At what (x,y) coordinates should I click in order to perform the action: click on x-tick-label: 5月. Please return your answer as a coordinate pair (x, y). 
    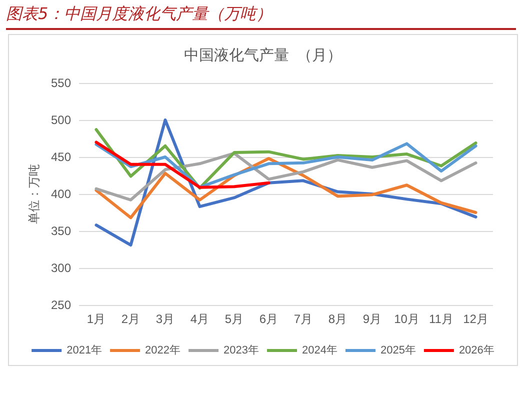
    Looking at the image, I should click on (234, 319).